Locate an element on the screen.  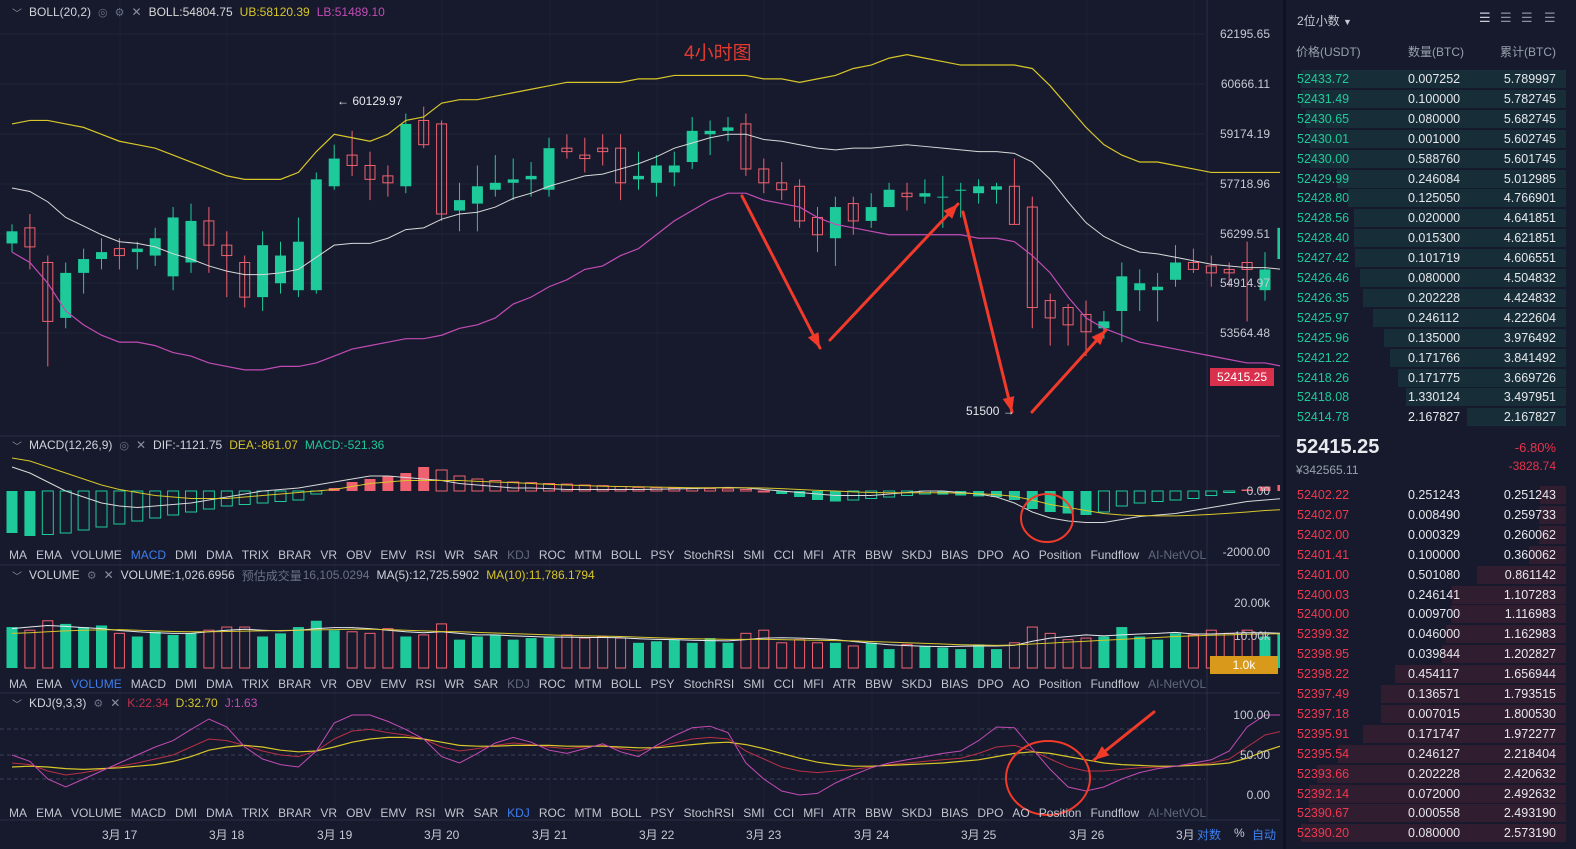
indicator-tab-ema: EMA is located at coordinates (49, 555).